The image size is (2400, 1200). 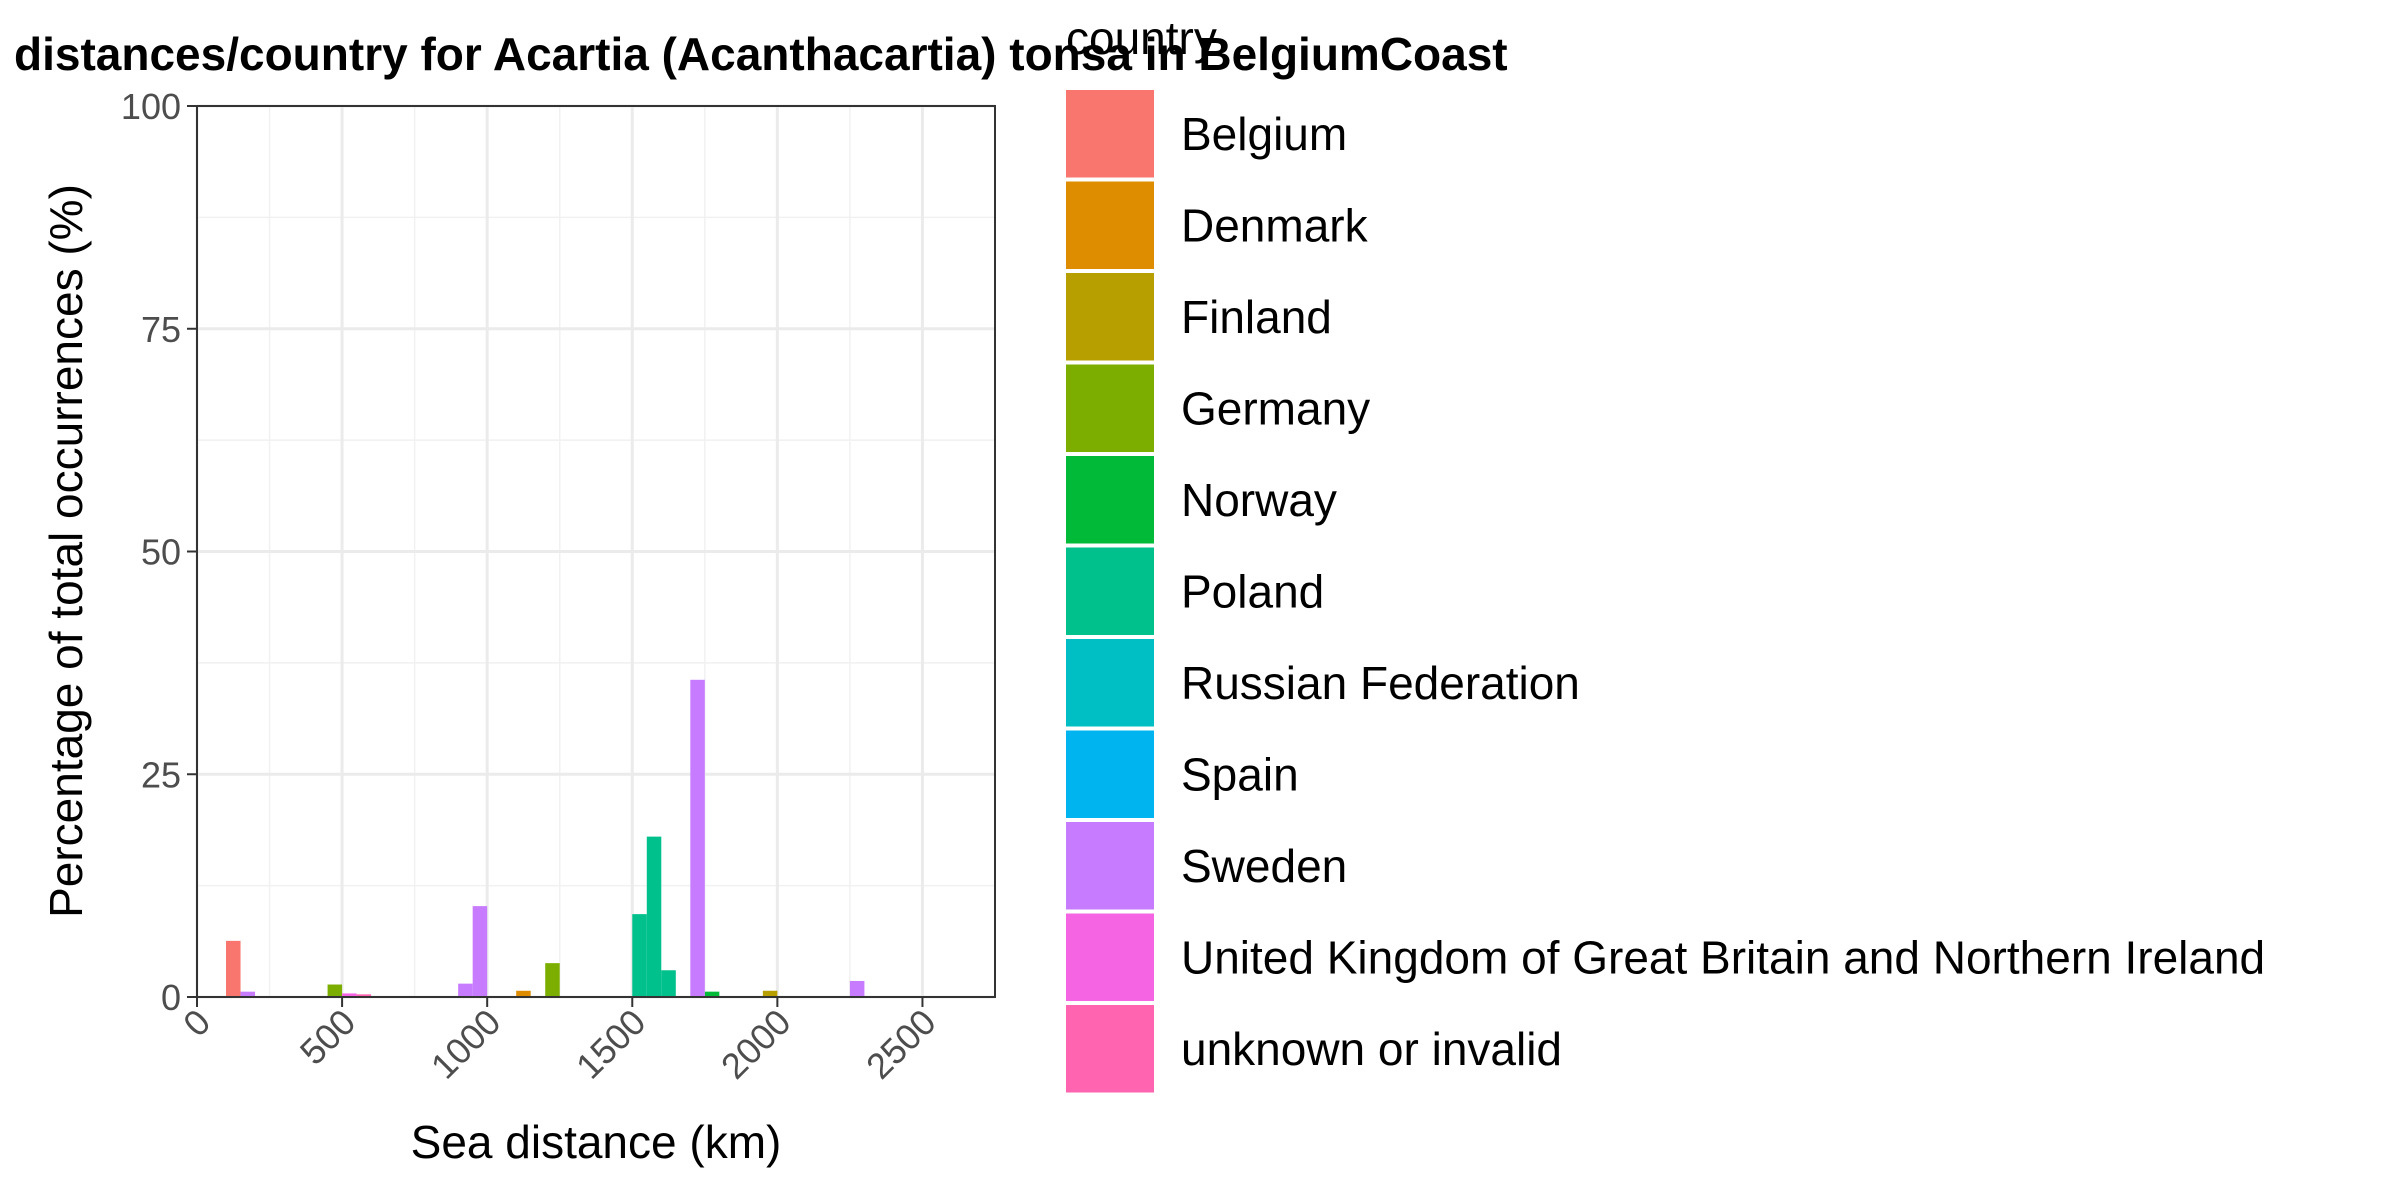 I want to click on legend-item: Germany, so click(x=1218, y=408).